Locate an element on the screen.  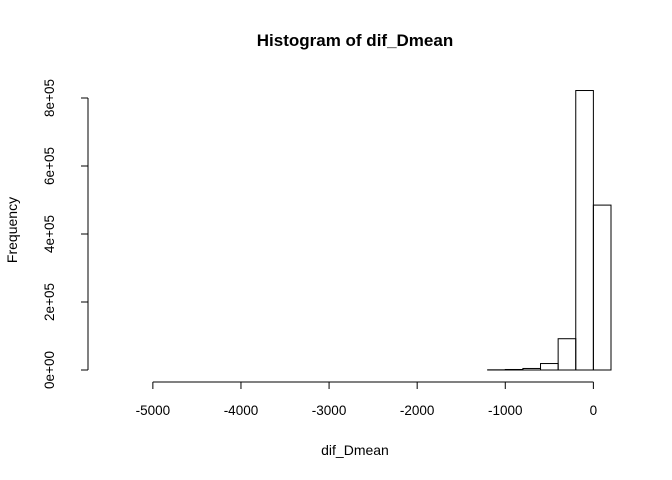
x-tick-label: -4000 is located at coordinates (241, 410).